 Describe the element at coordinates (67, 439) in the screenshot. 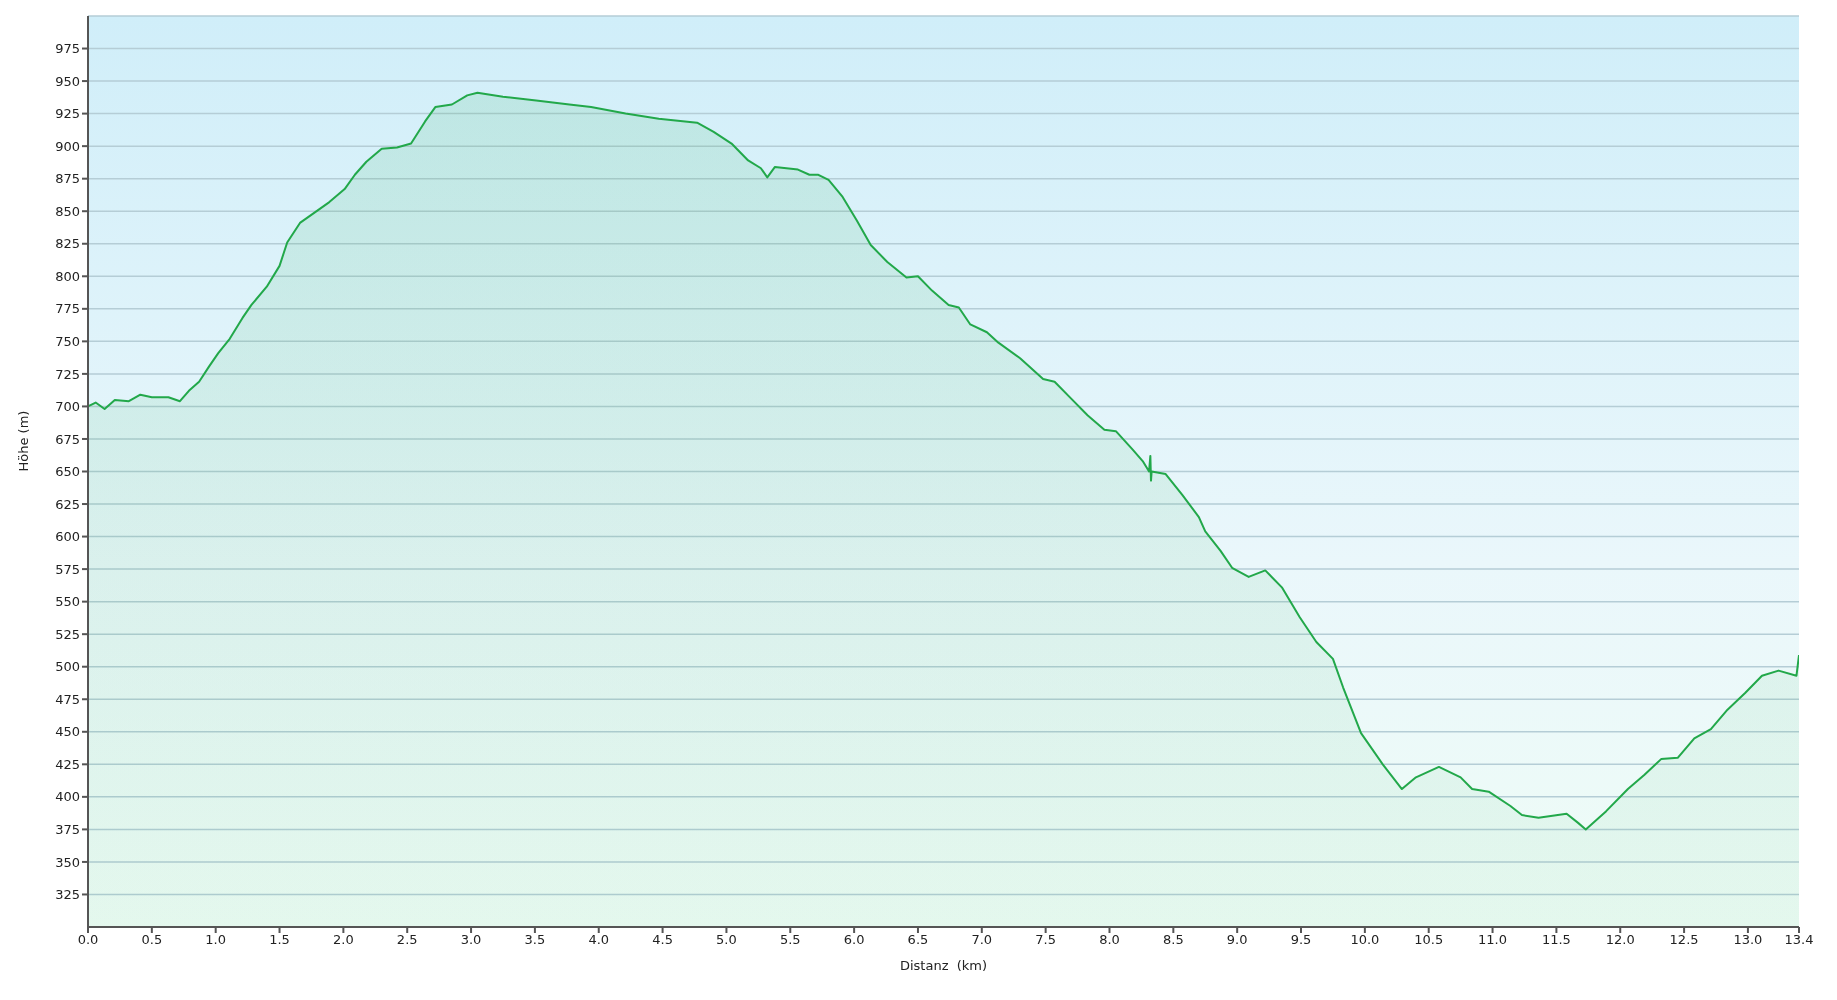

I see `y-tick-label: 675` at that location.